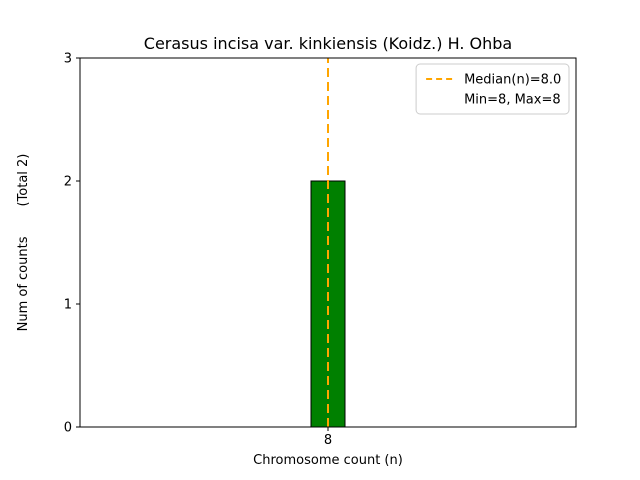 The height and width of the screenshot is (480, 640). Describe the element at coordinates (328, 460) in the screenshot. I see `x-axis-label: Chromosome count (n)` at that location.